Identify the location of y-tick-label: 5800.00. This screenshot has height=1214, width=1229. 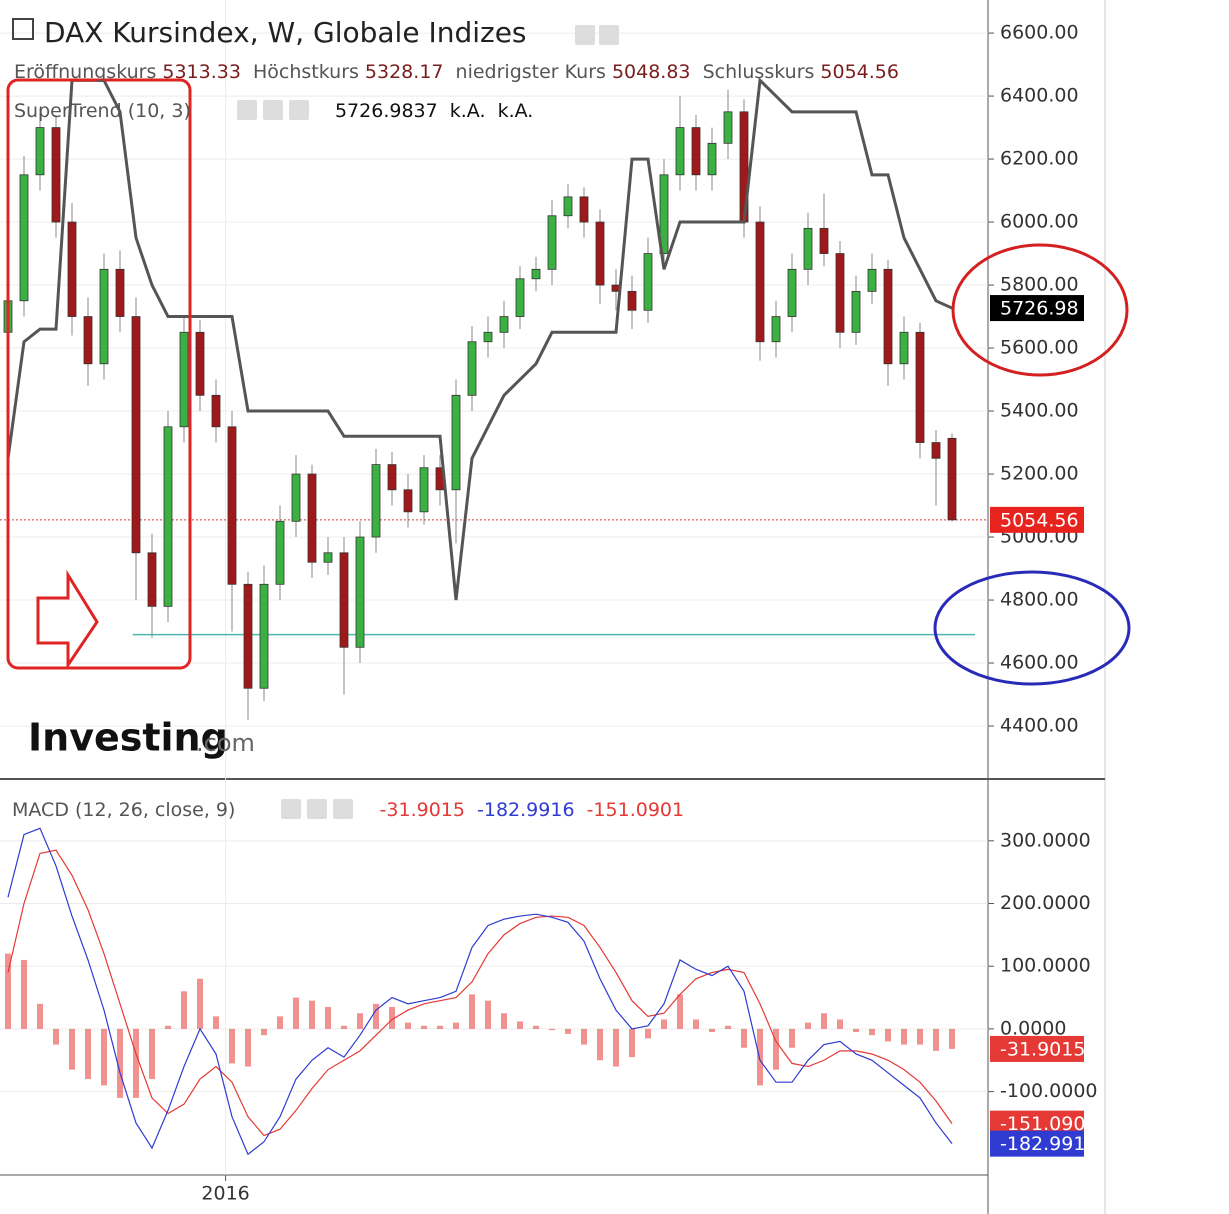
(1039, 285).